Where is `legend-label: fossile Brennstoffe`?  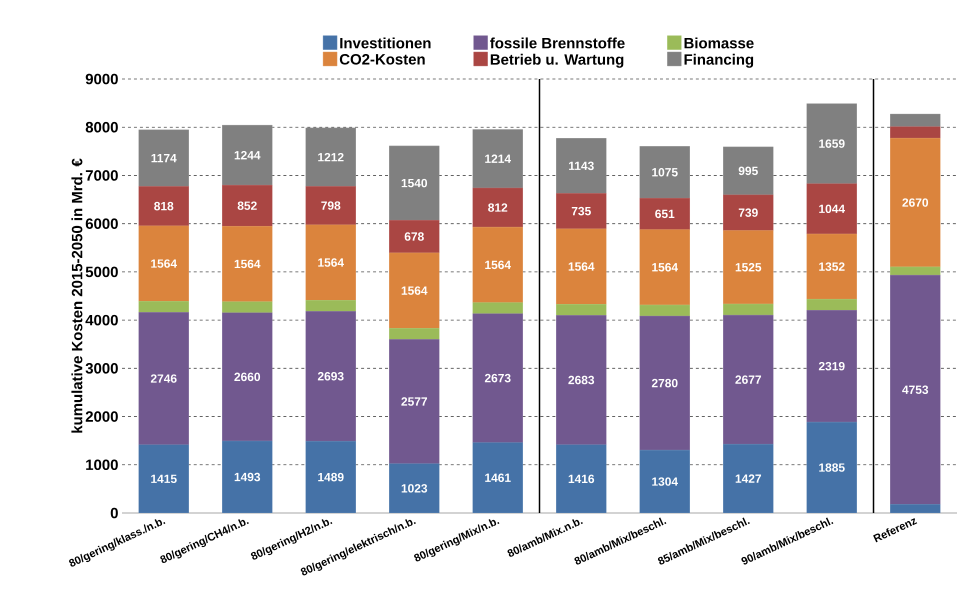
legend-label: fossile Brennstoffe is located at coordinates (557, 42).